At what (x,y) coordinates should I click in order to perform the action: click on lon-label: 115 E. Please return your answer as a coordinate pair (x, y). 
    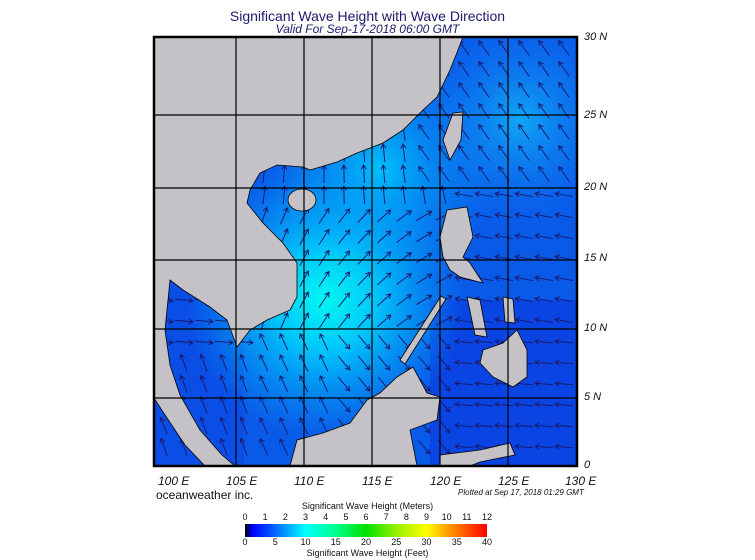
    Looking at the image, I should click on (377, 481).